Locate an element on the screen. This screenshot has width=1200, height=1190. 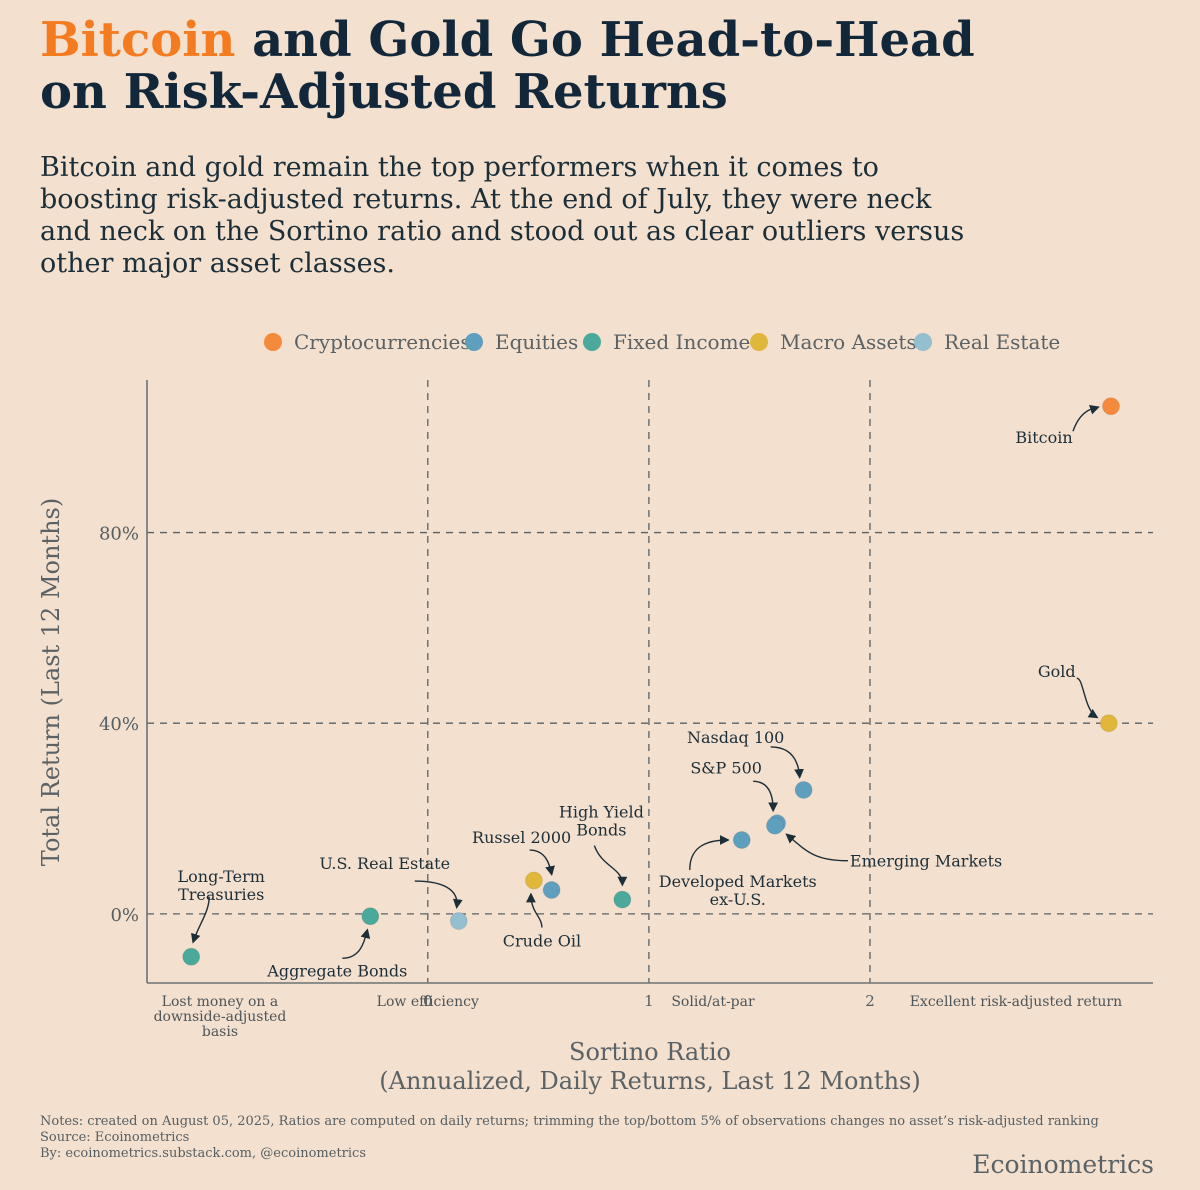
point-label-line: Nasdaq 100 is located at coordinates (735, 737).